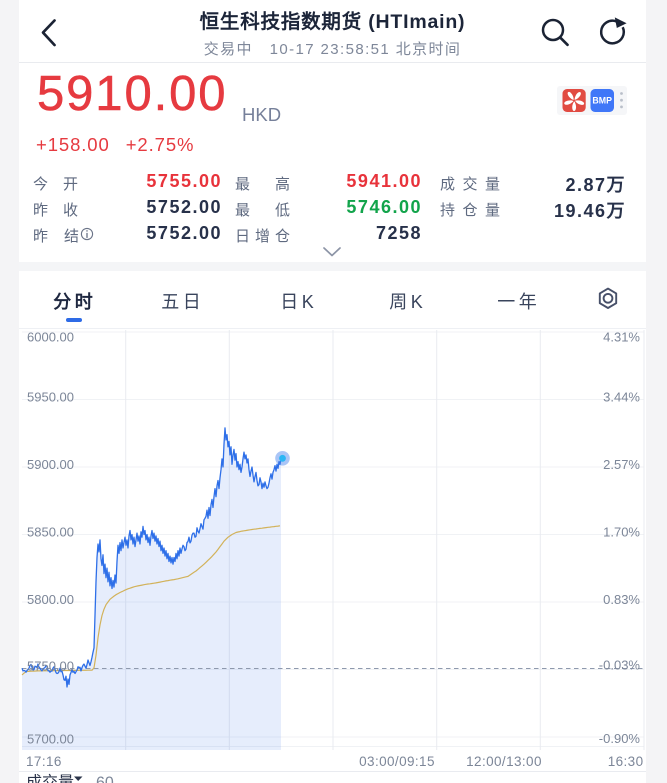 This screenshot has width=667, height=783. I want to click on svg-text: 5700.00, so click(50, 739).